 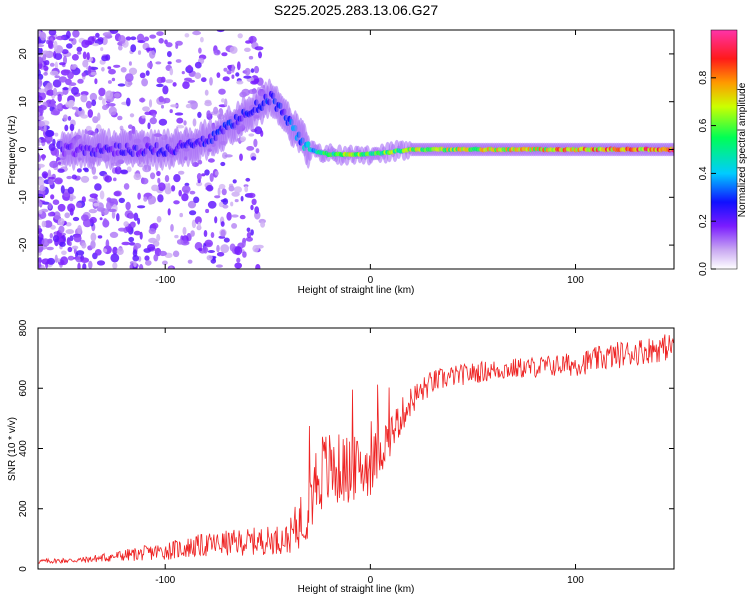 What do you see at coordinates (703, 125) in the screenshot?
I see `colorbar-tick-label: 0.6` at bounding box center [703, 125].